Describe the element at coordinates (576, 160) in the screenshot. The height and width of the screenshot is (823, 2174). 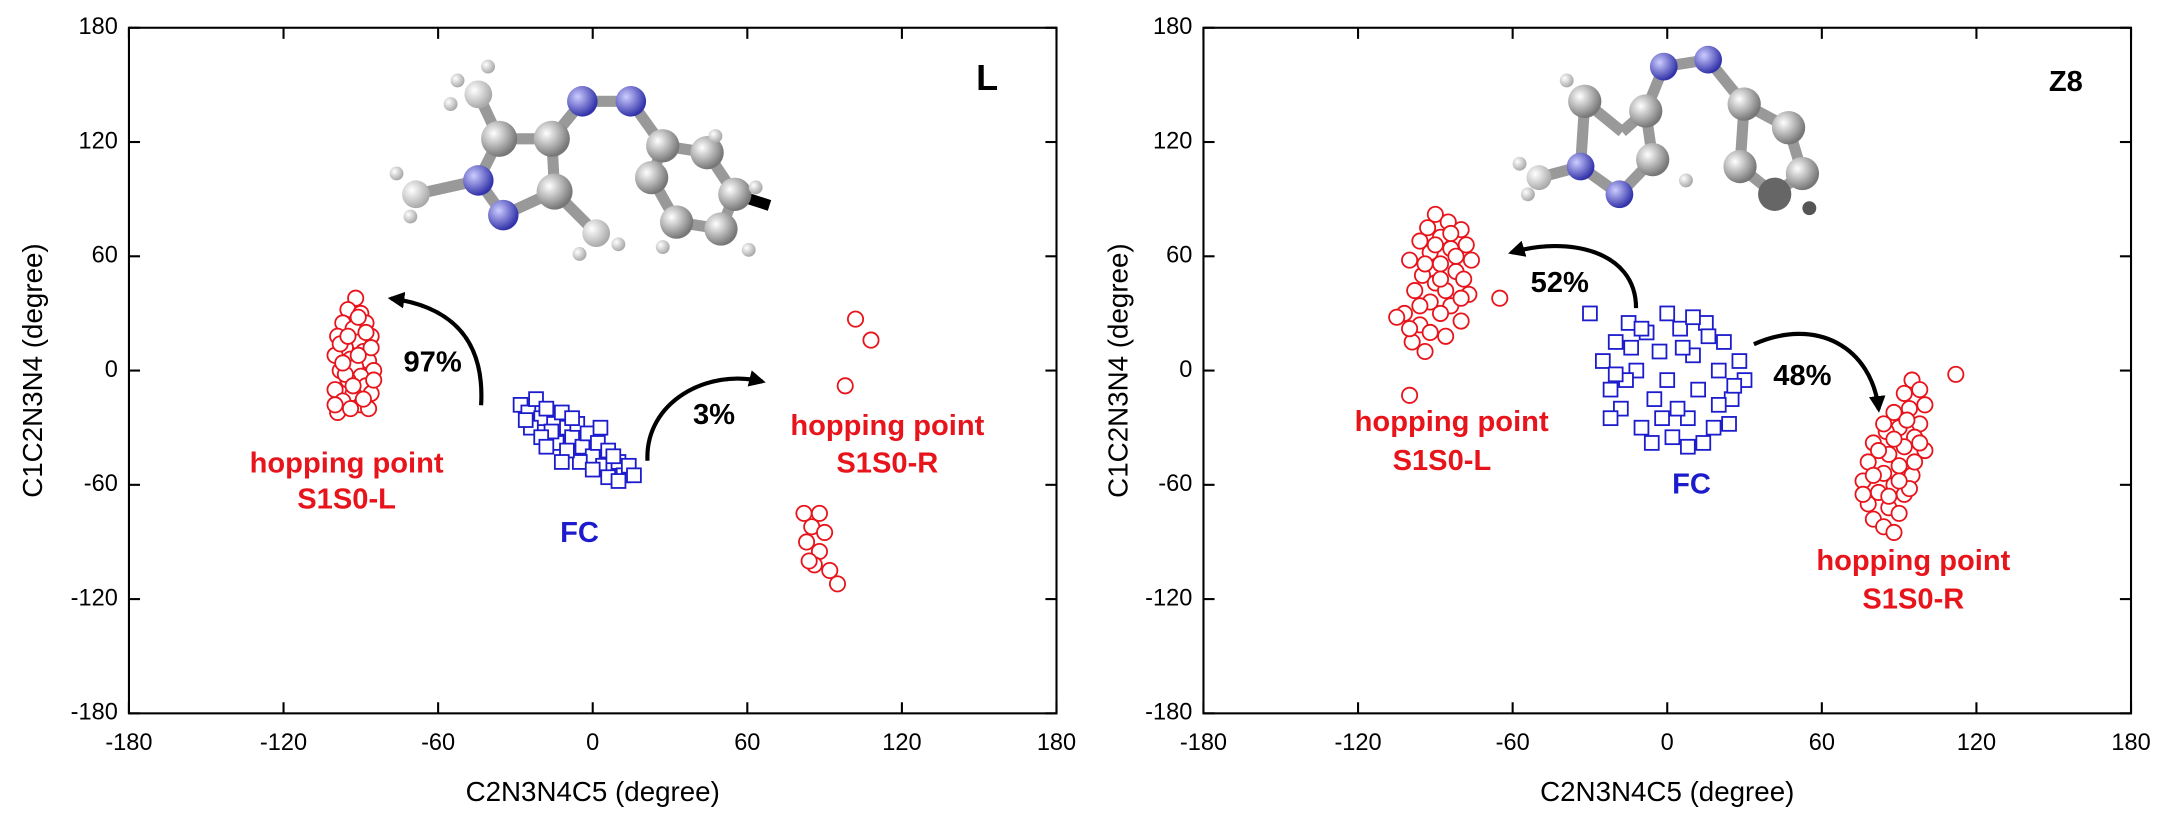
I see `molecule-l-atoms` at that location.